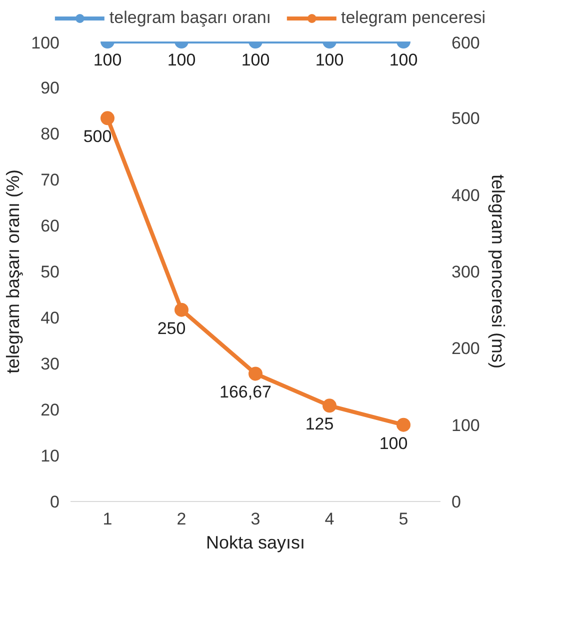 This screenshot has height=621, width=570. I want to click on y-tick-label: 40, so click(50, 318).